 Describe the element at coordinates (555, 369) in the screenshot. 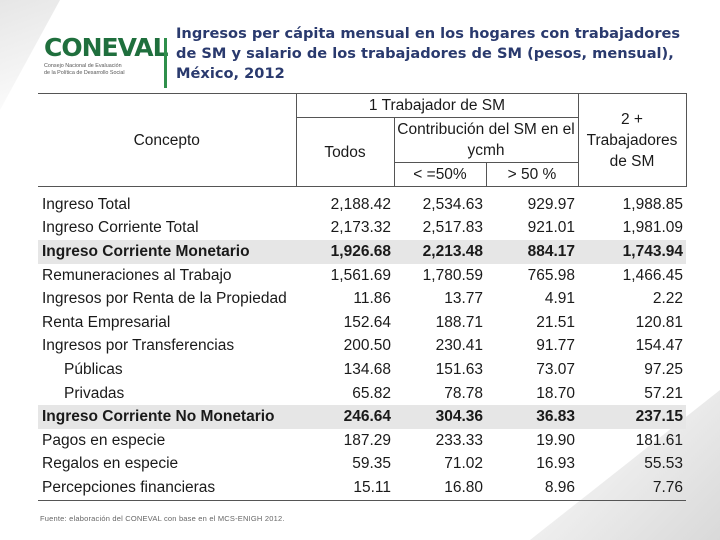

I see `cell-gt50: 73.07` at that location.